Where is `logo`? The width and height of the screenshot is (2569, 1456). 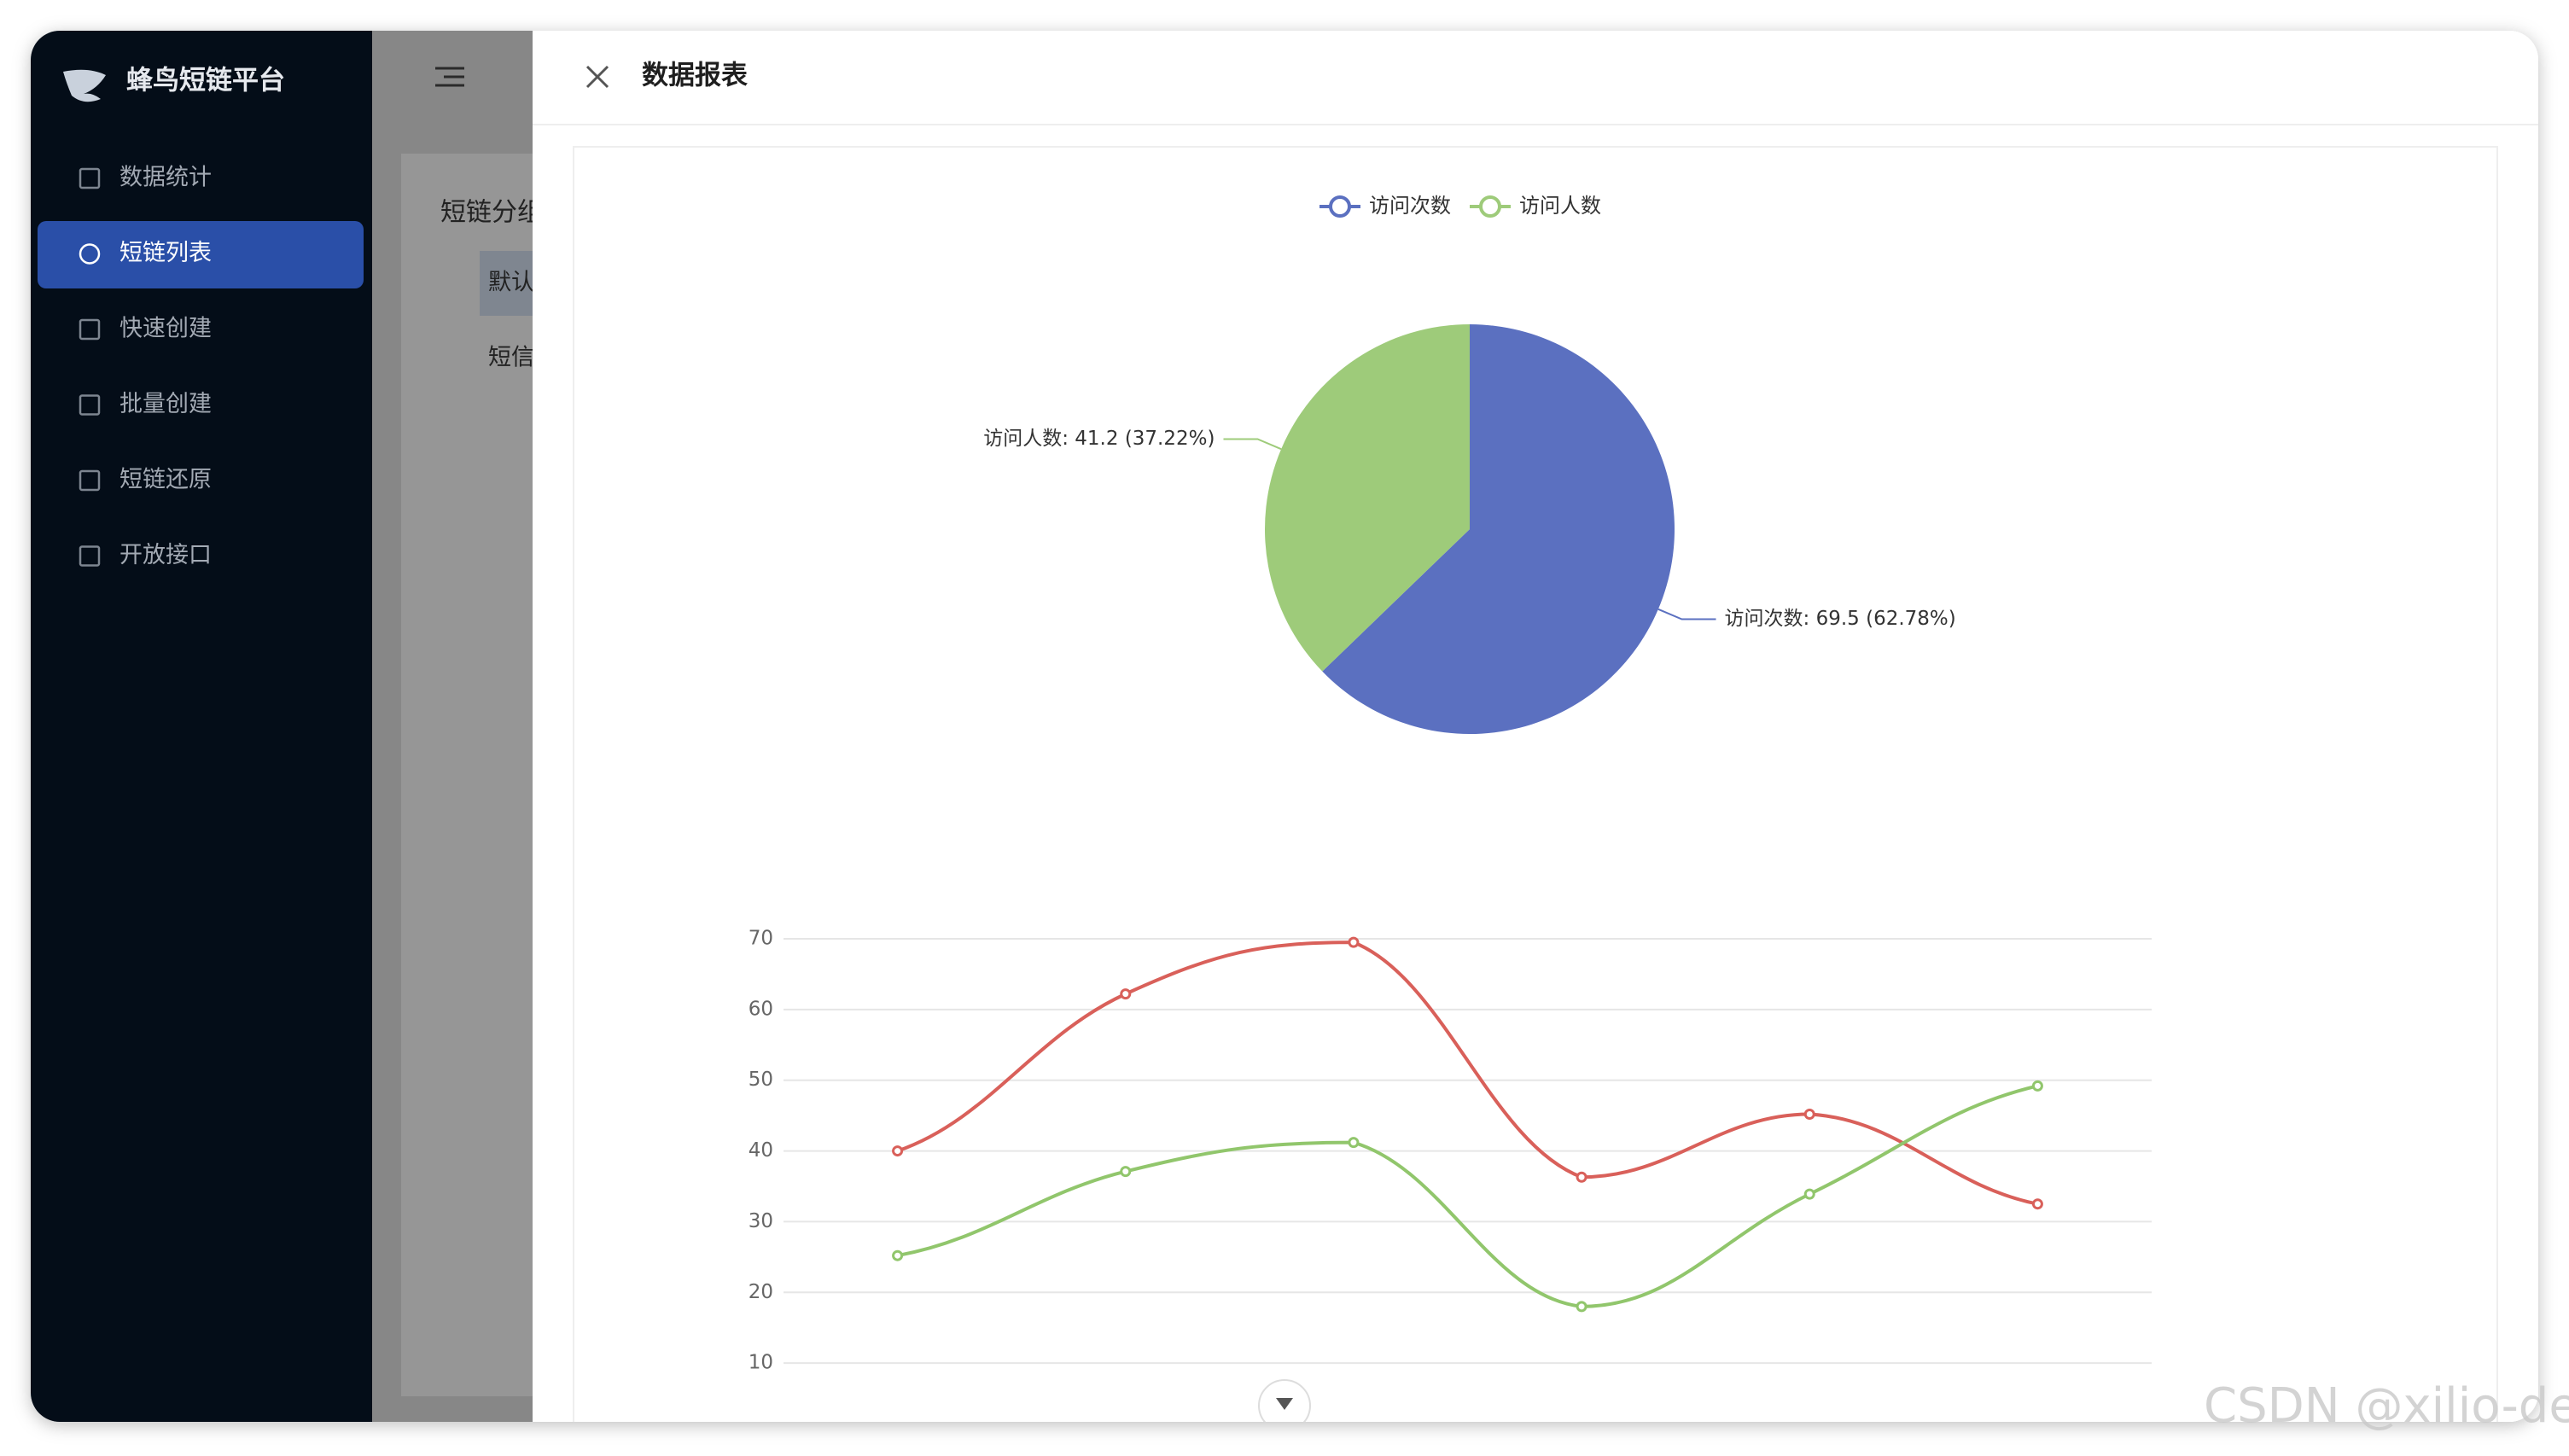
logo is located at coordinates (84, 85).